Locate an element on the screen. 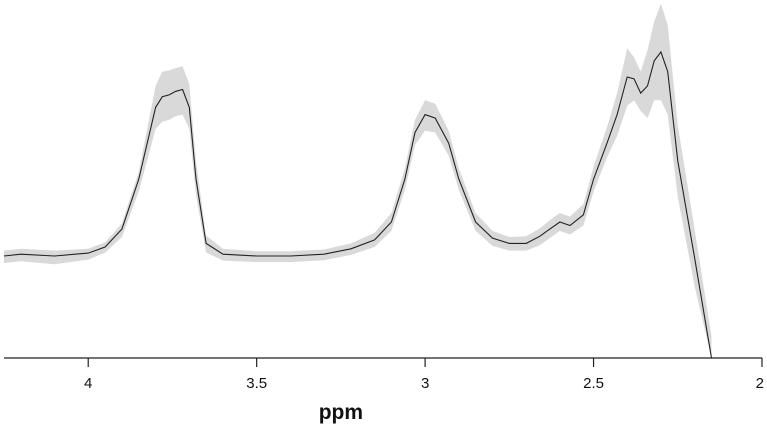  x-axis-title: ppm is located at coordinates (341, 412).